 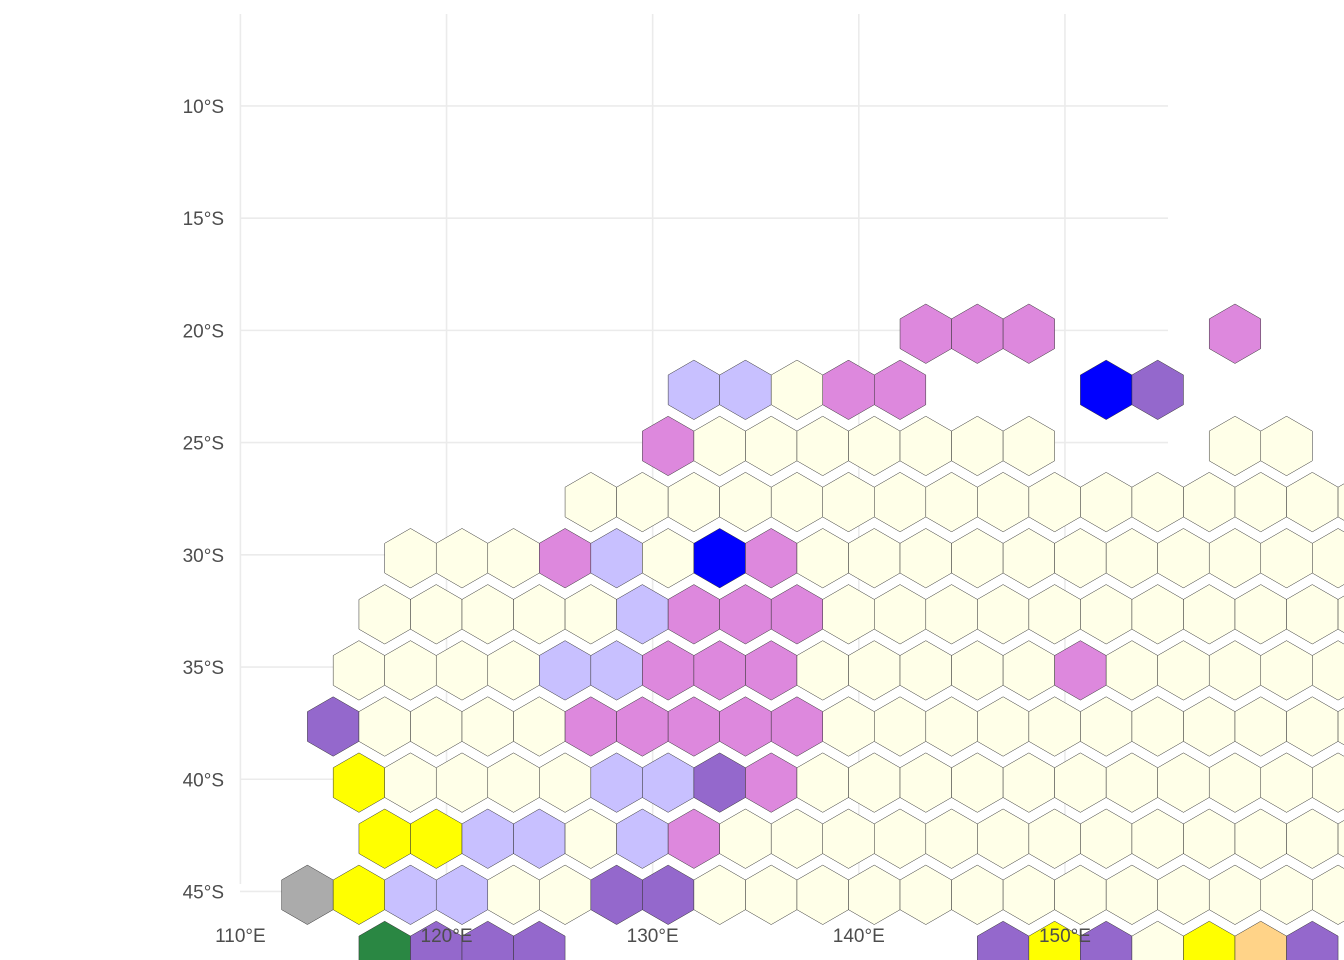 What do you see at coordinates (1260, 940) in the screenshot?
I see `hex-cell-light-orange` at bounding box center [1260, 940].